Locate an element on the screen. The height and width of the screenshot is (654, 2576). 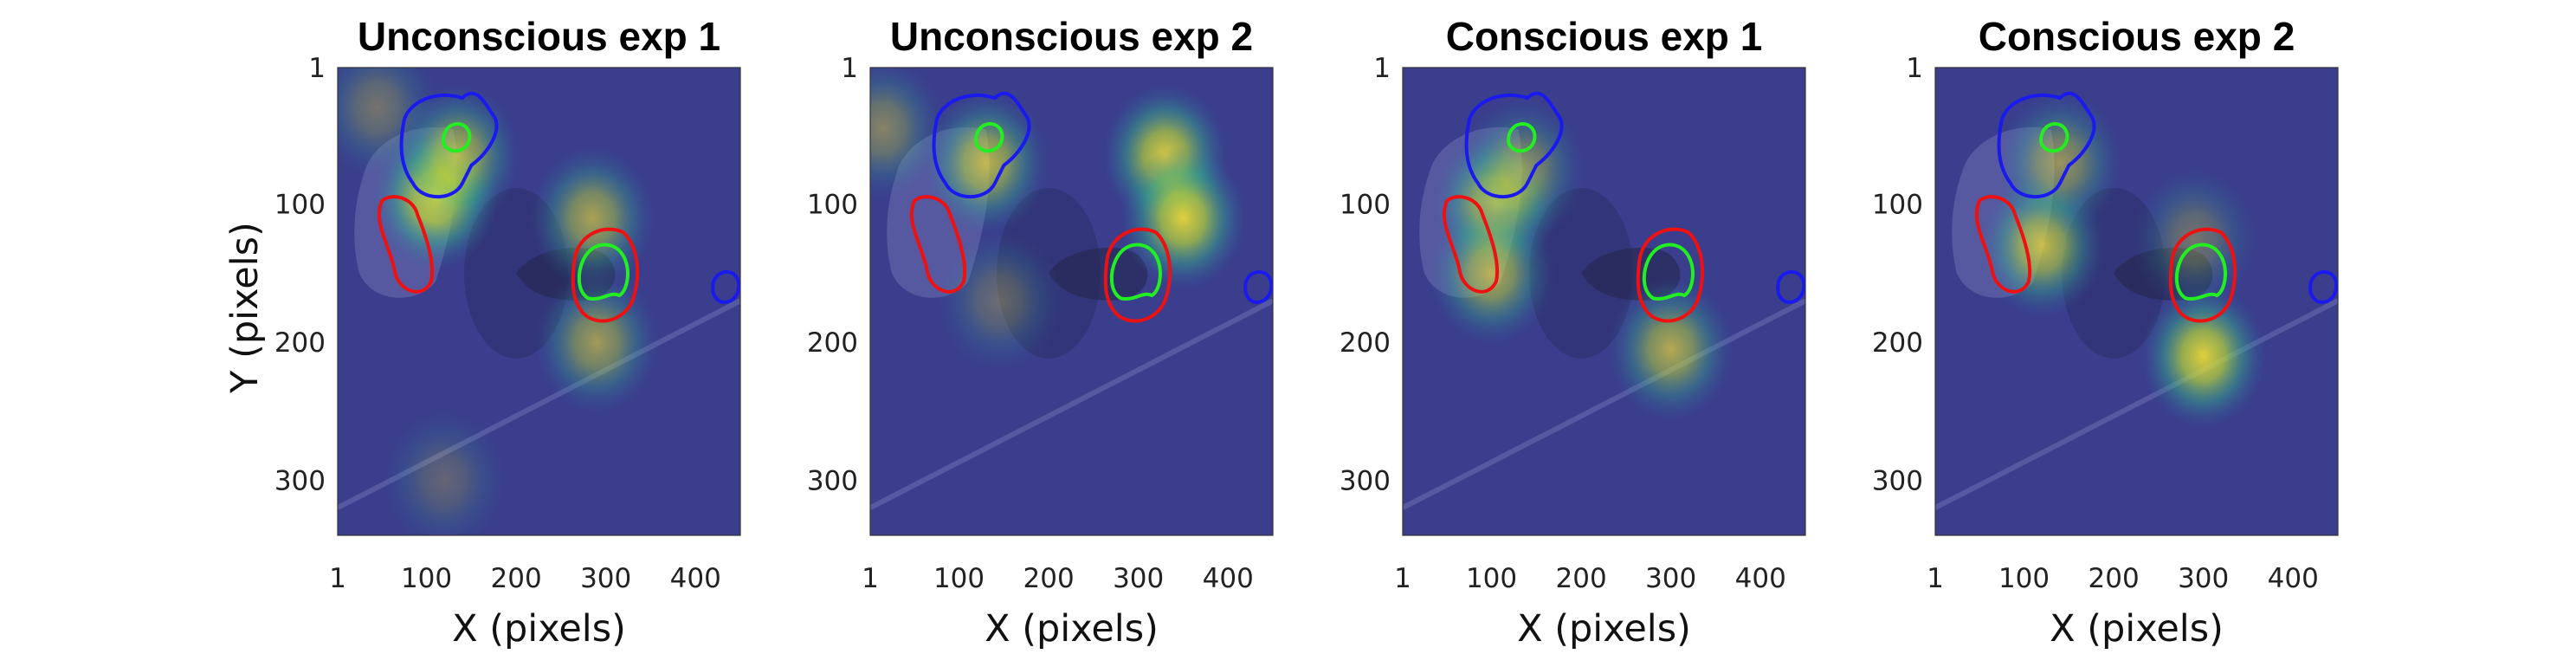
y-axis-label: Y (pixels) is located at coordinates (245, 308).